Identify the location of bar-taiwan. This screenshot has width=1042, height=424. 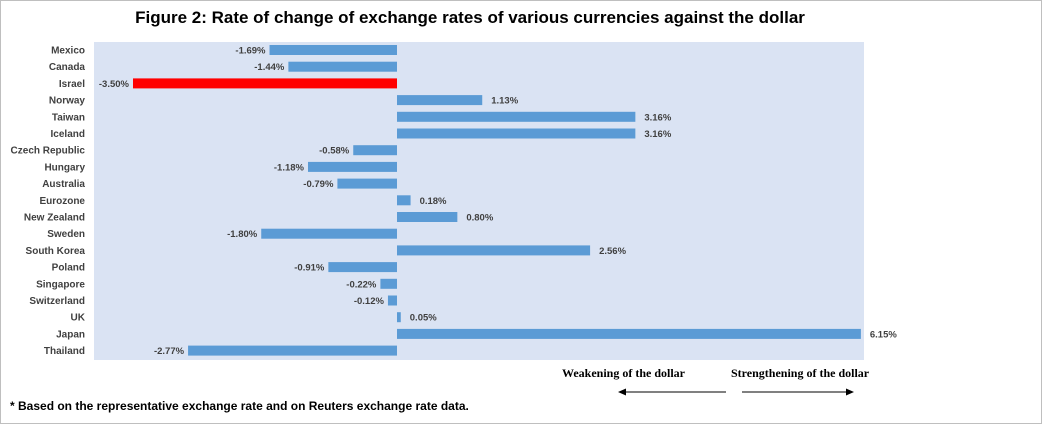
(516, 116).